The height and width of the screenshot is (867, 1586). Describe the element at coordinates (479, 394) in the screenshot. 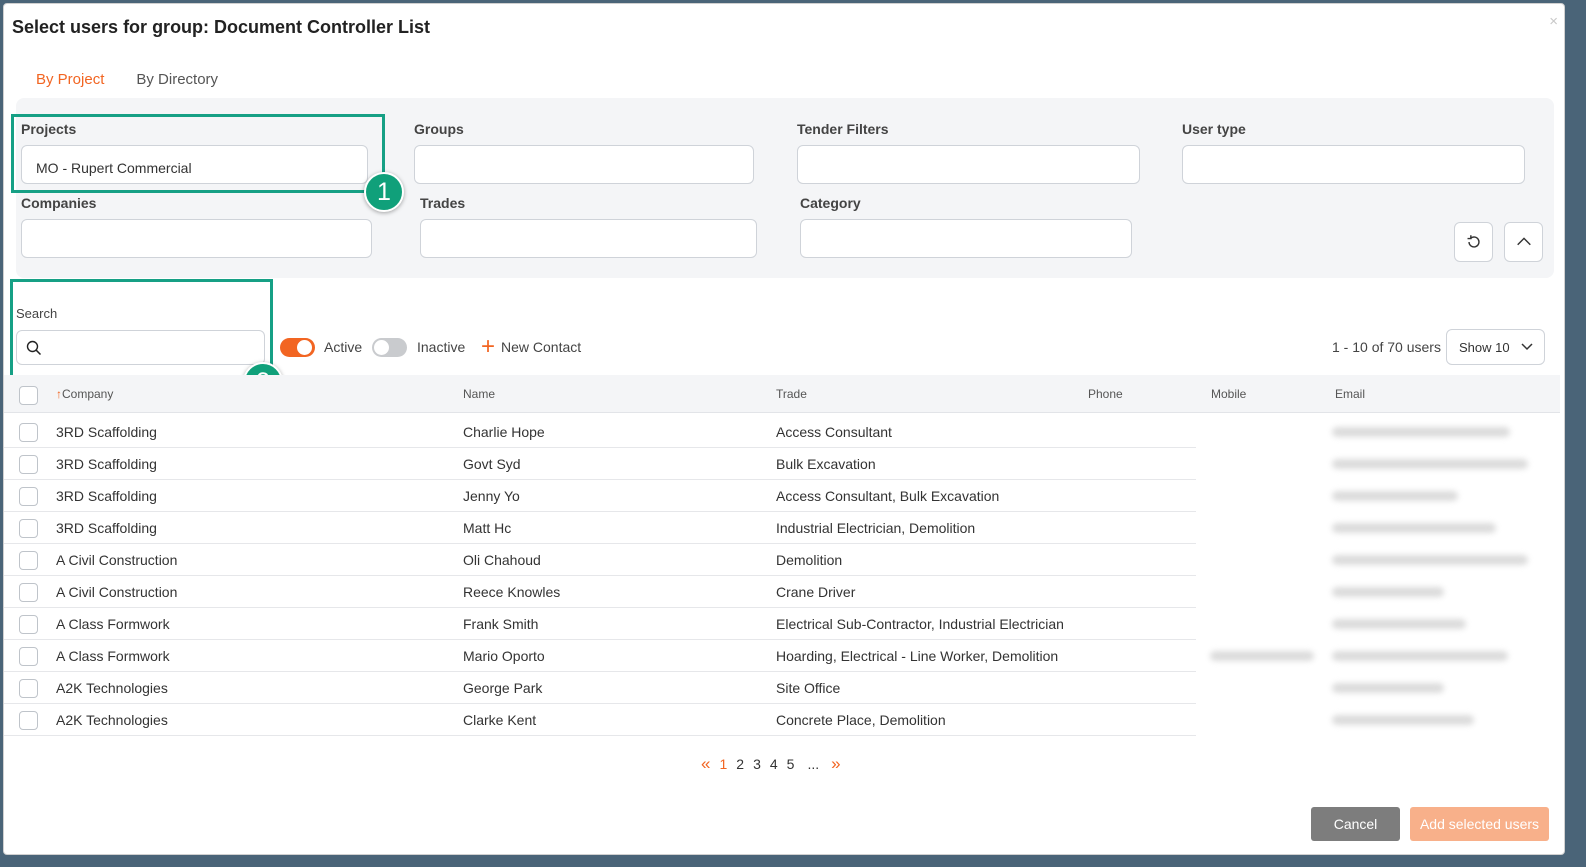

I see `col-name: Name` at that location.